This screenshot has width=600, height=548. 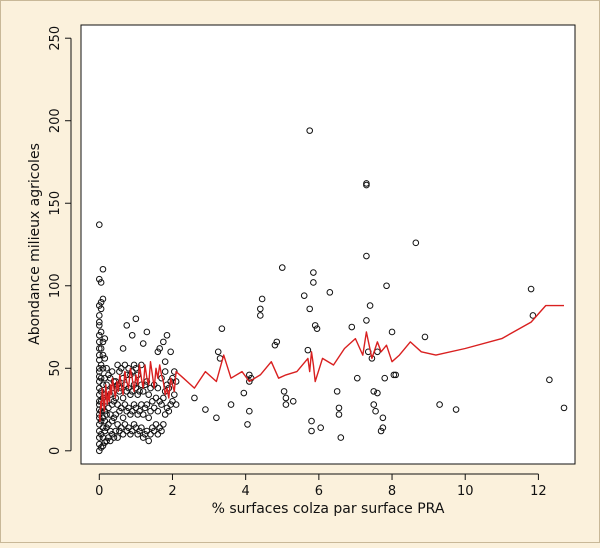 I want to click on x-tick-label: 4, so click(x=246, y=491).